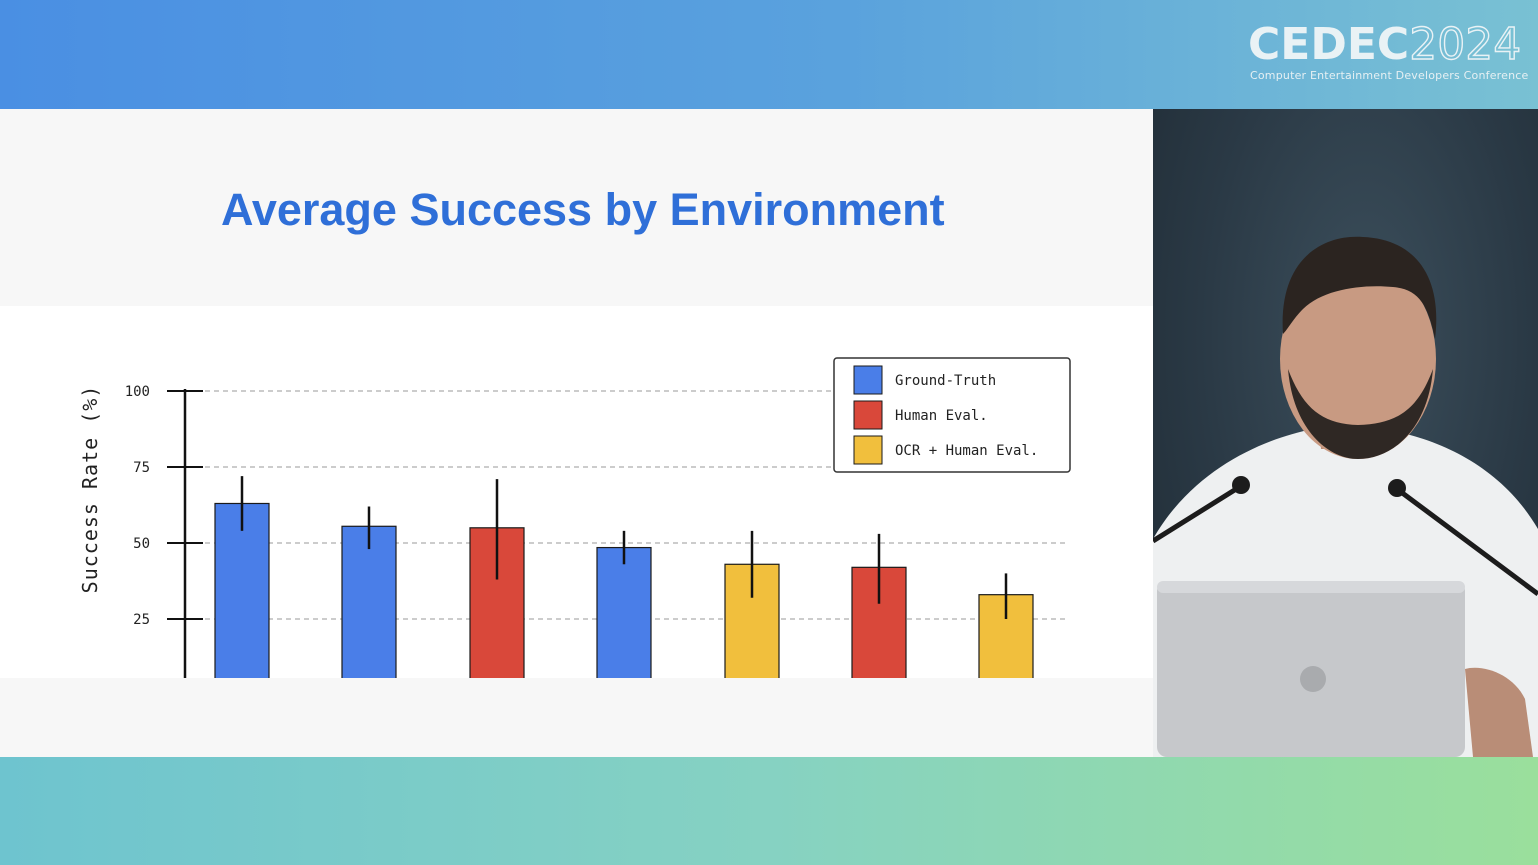 The image size is (1538, 865). I want to click on bottom-banner, so click(769, 811).